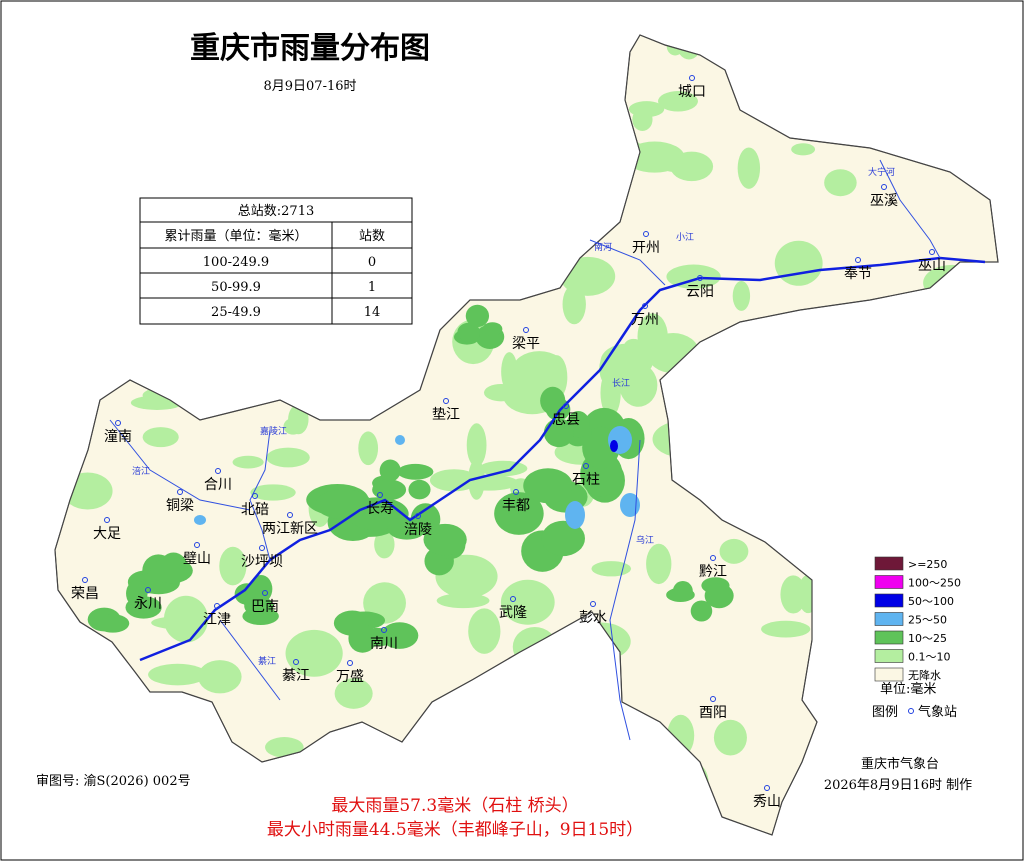 The height and width of the screenshot is (861, 1024). I want to click on made-time: 2026年8月9日16时 制作, so click(898, 785).